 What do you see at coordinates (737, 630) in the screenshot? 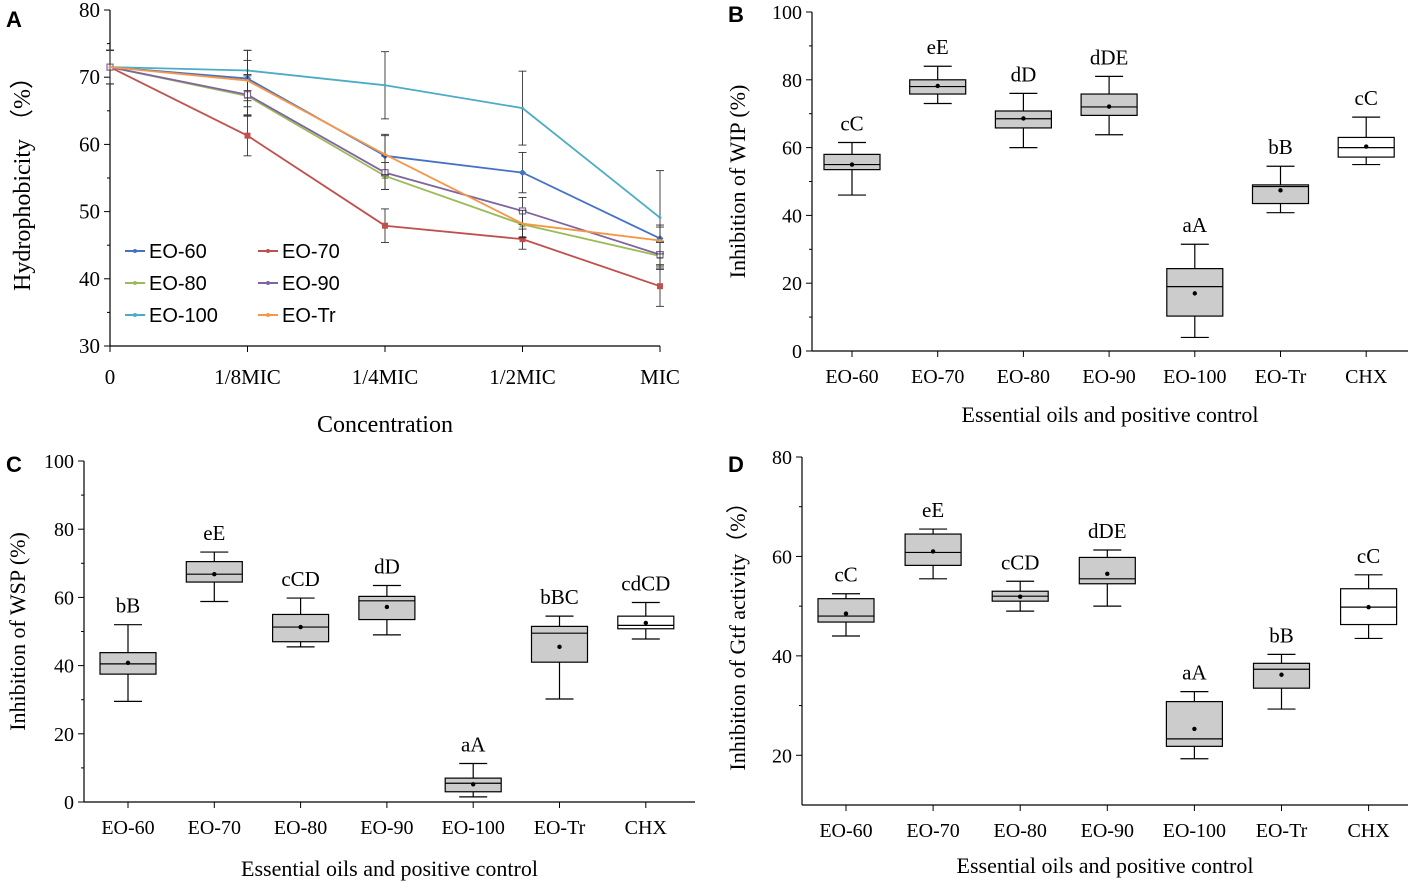
I see `y-axis-title: Inhibition of Gtf activity（%）` at bounding box center [737, 630].